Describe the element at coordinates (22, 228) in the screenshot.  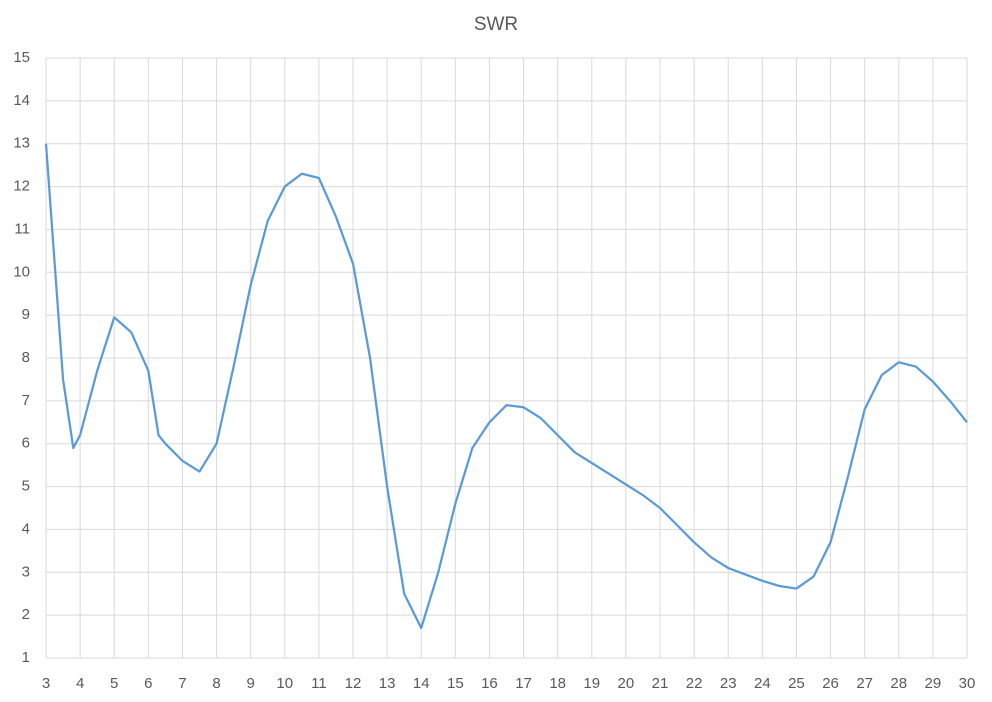
I see `y-tick-label: 11` at that location.